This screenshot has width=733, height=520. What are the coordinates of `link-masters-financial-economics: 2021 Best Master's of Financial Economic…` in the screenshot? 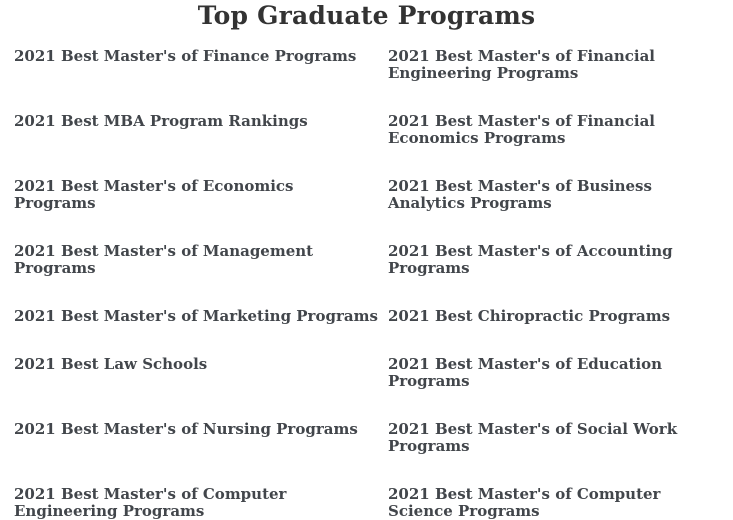 It's located at (521, 129).